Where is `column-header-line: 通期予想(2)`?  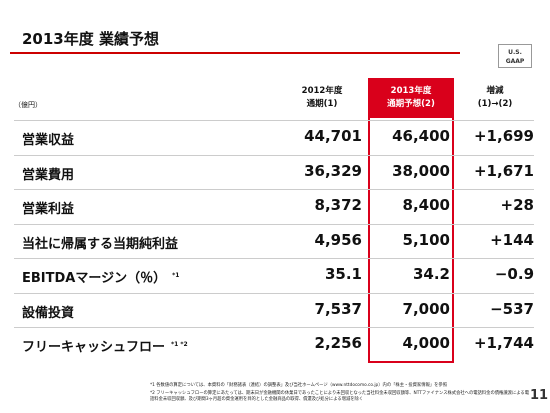
column-header-line: 通期予想(2) is located at coordinates (411, 104).